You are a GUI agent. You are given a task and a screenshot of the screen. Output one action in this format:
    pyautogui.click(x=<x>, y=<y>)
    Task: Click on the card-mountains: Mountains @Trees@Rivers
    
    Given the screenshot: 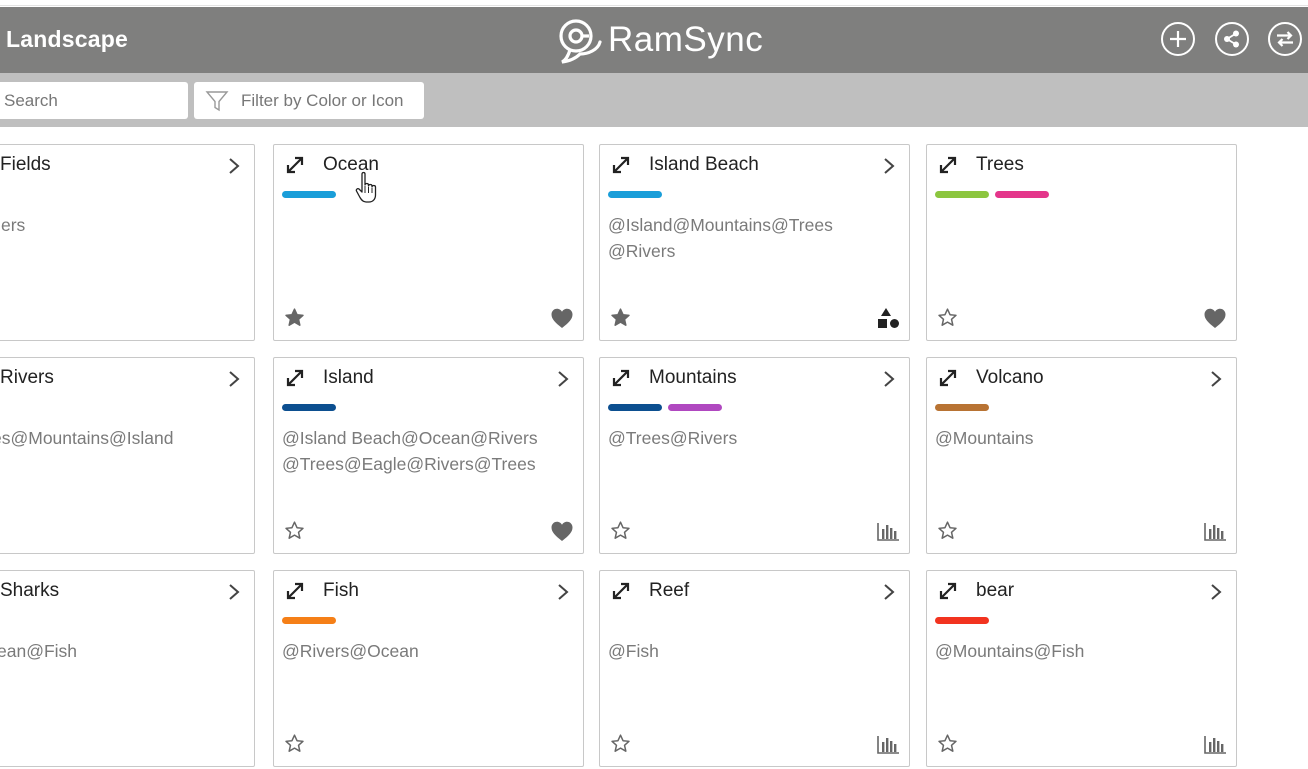 What is the action you would take?
    pyautogui.click(x=754, y=455)
    